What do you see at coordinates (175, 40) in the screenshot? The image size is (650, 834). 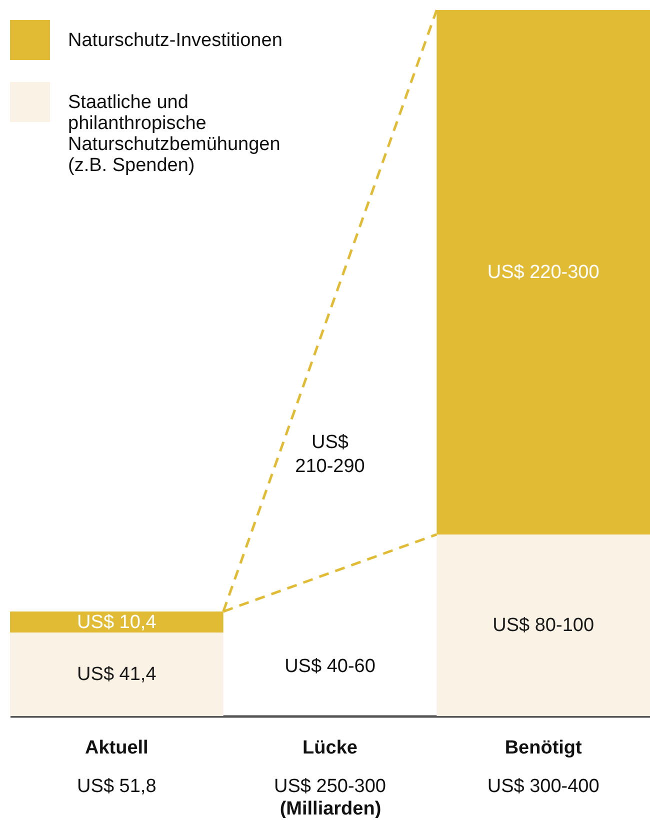 I see `legend-label: Naturschutz-Investitionen` at bounding box center [175, 40].